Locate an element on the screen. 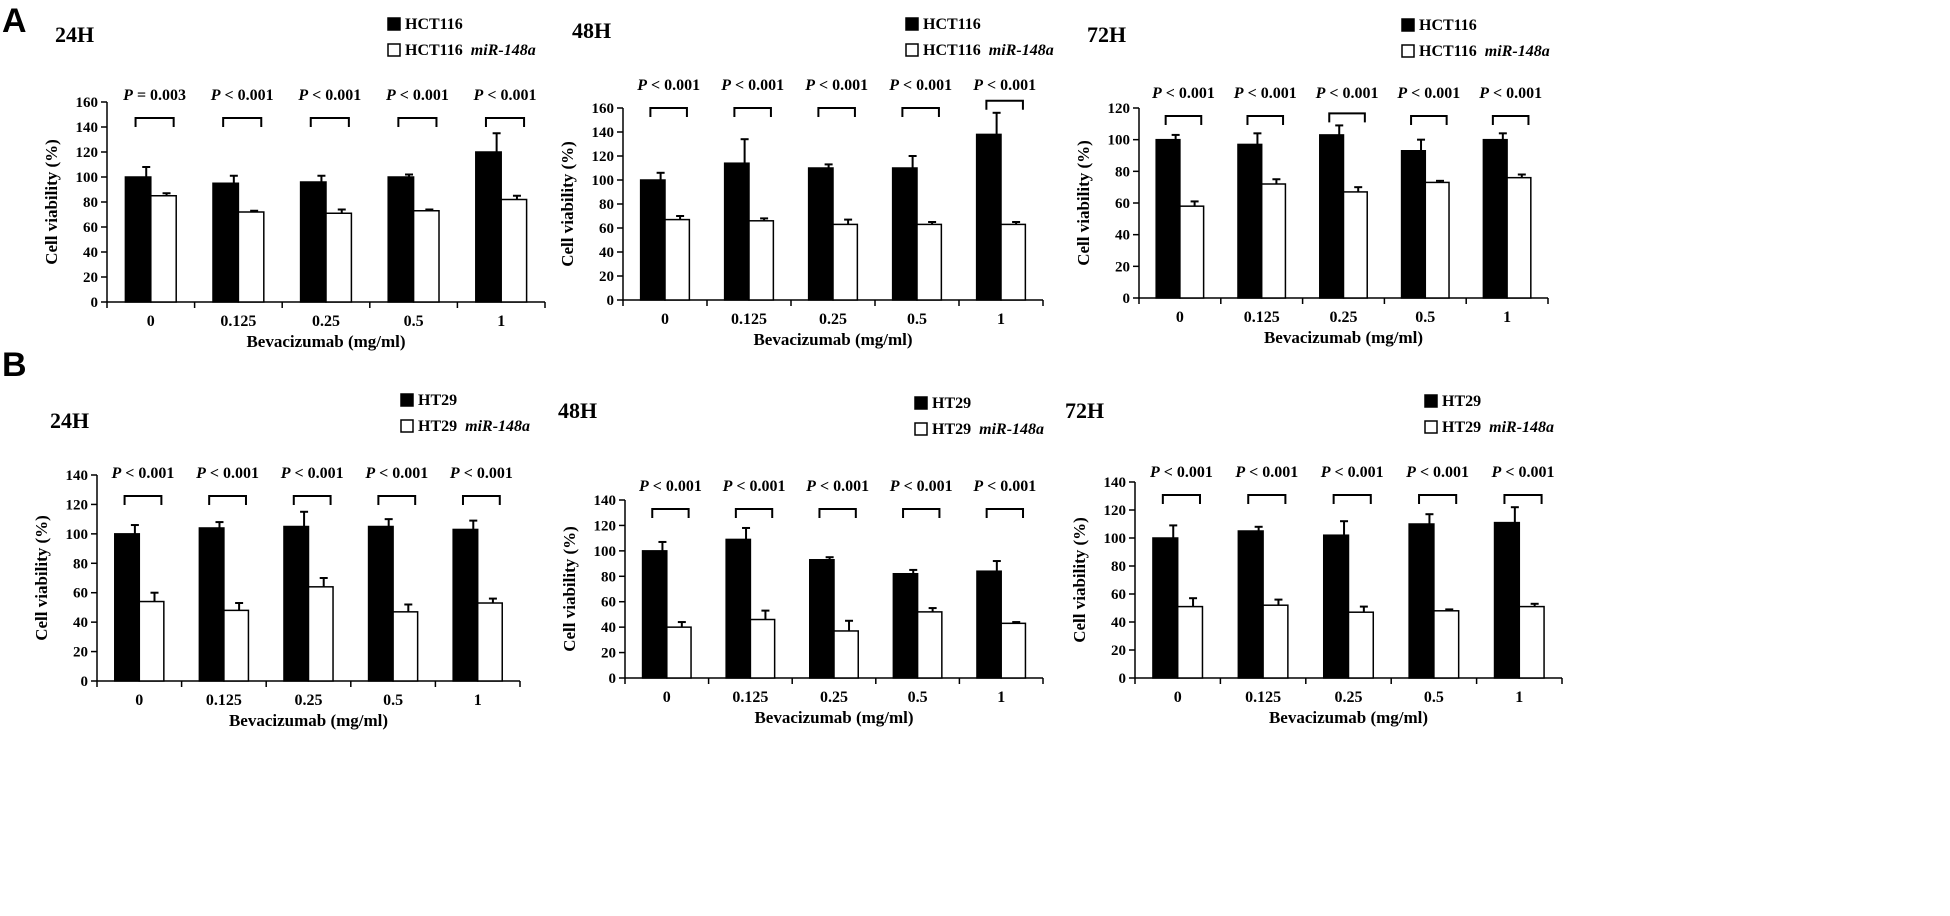  x-category-label: 0 is located at coordinates (139, 700).